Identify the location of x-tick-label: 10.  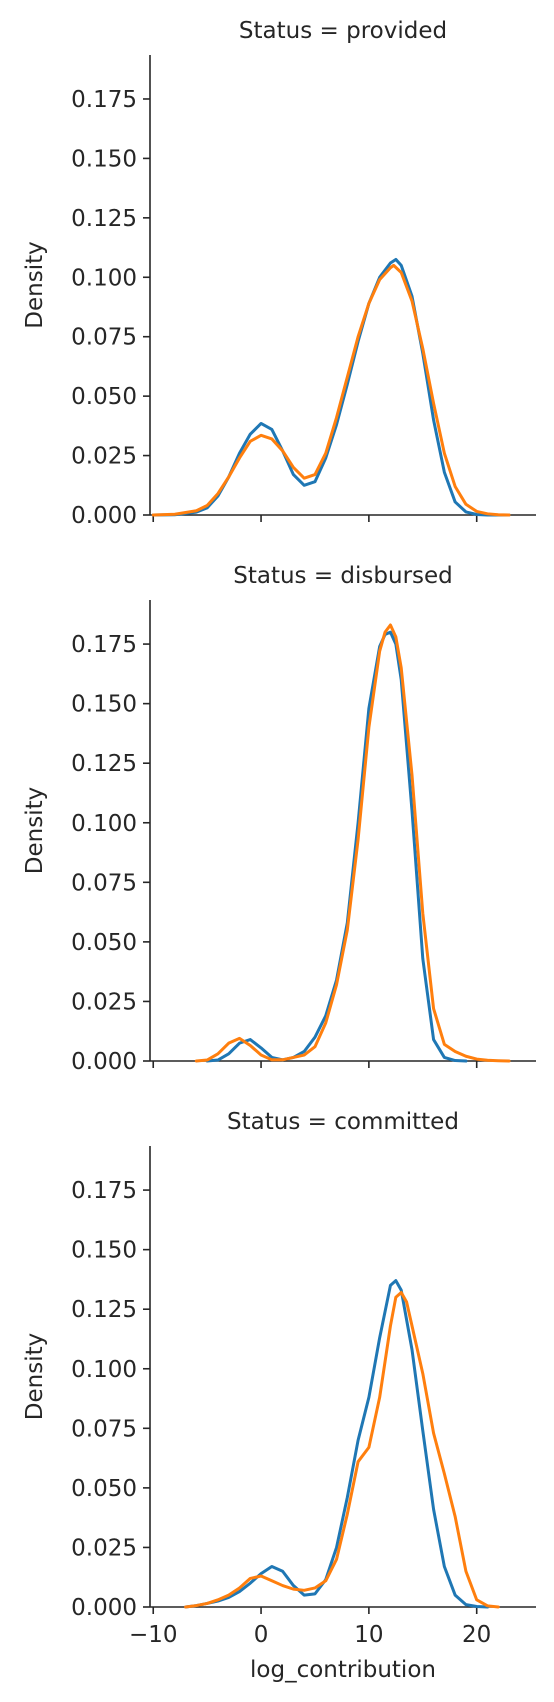
(368, 1635).